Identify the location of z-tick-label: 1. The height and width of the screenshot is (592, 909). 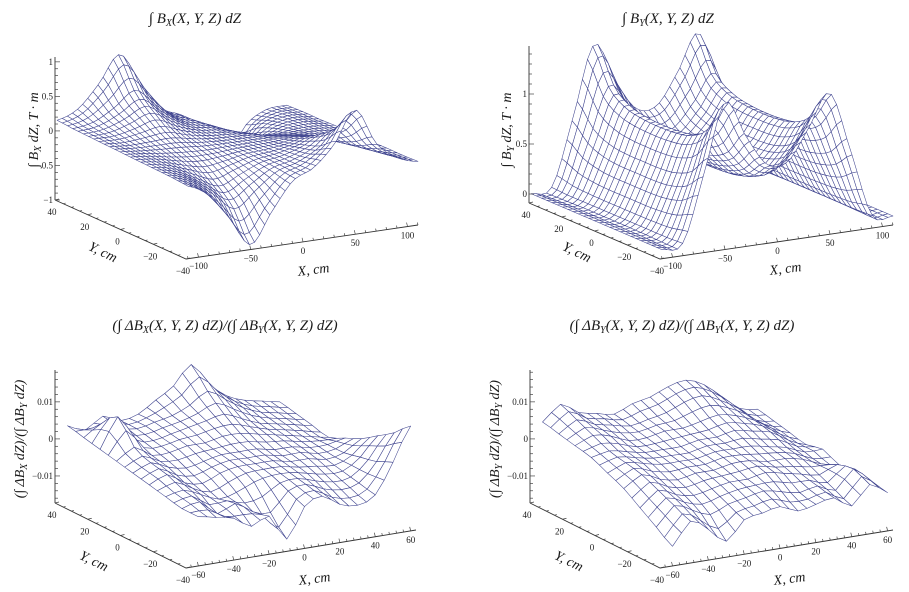
(51, 62).